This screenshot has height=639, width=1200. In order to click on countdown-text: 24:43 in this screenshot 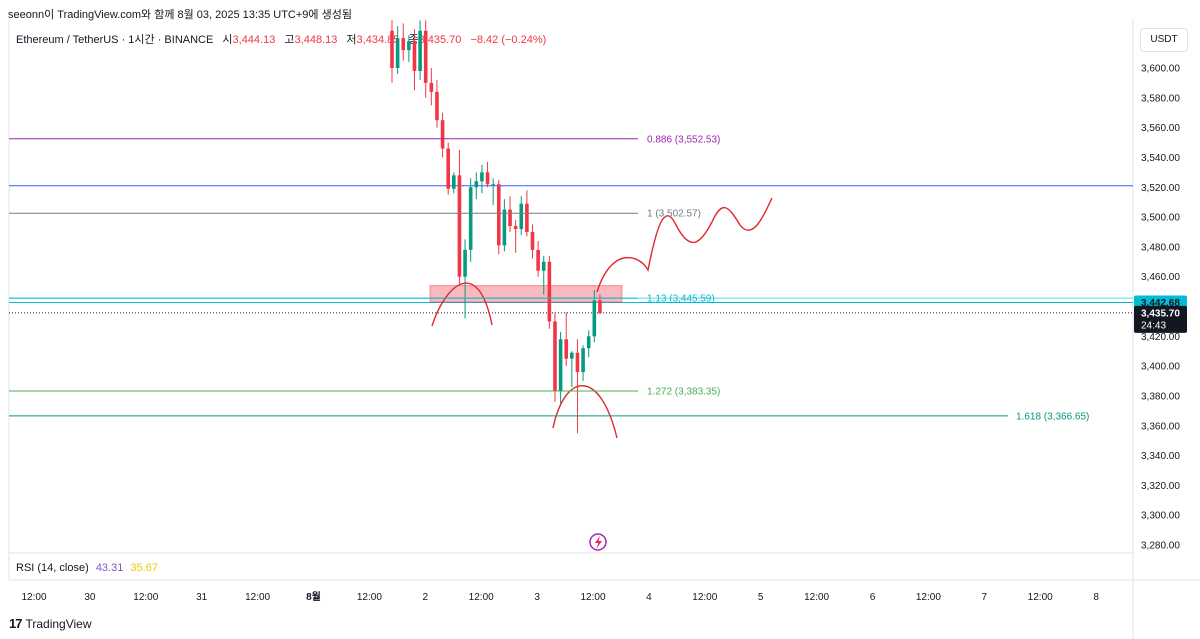, I will do `click(1153, 325)`.